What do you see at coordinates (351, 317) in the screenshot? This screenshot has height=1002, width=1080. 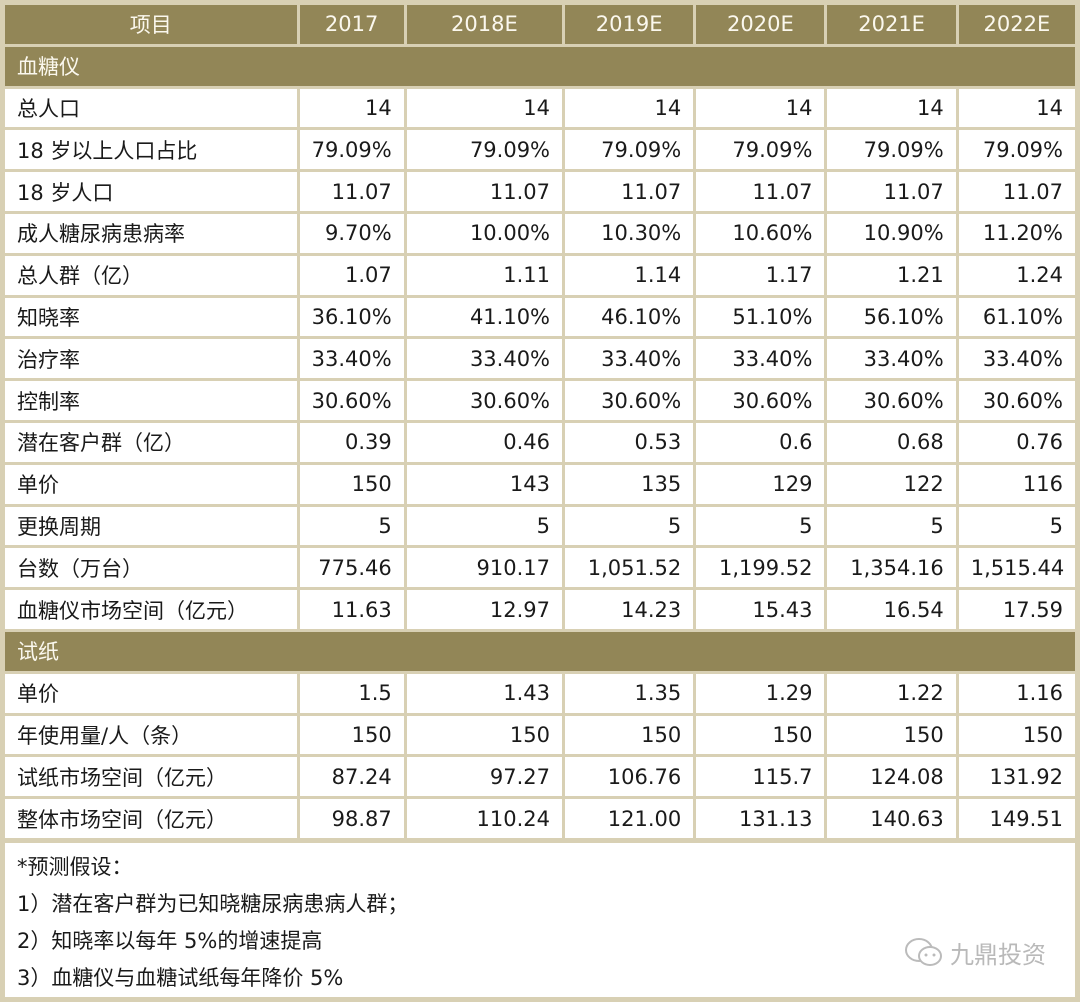 I see `value-cell: 36.10%` at bounding box center [351, 317].